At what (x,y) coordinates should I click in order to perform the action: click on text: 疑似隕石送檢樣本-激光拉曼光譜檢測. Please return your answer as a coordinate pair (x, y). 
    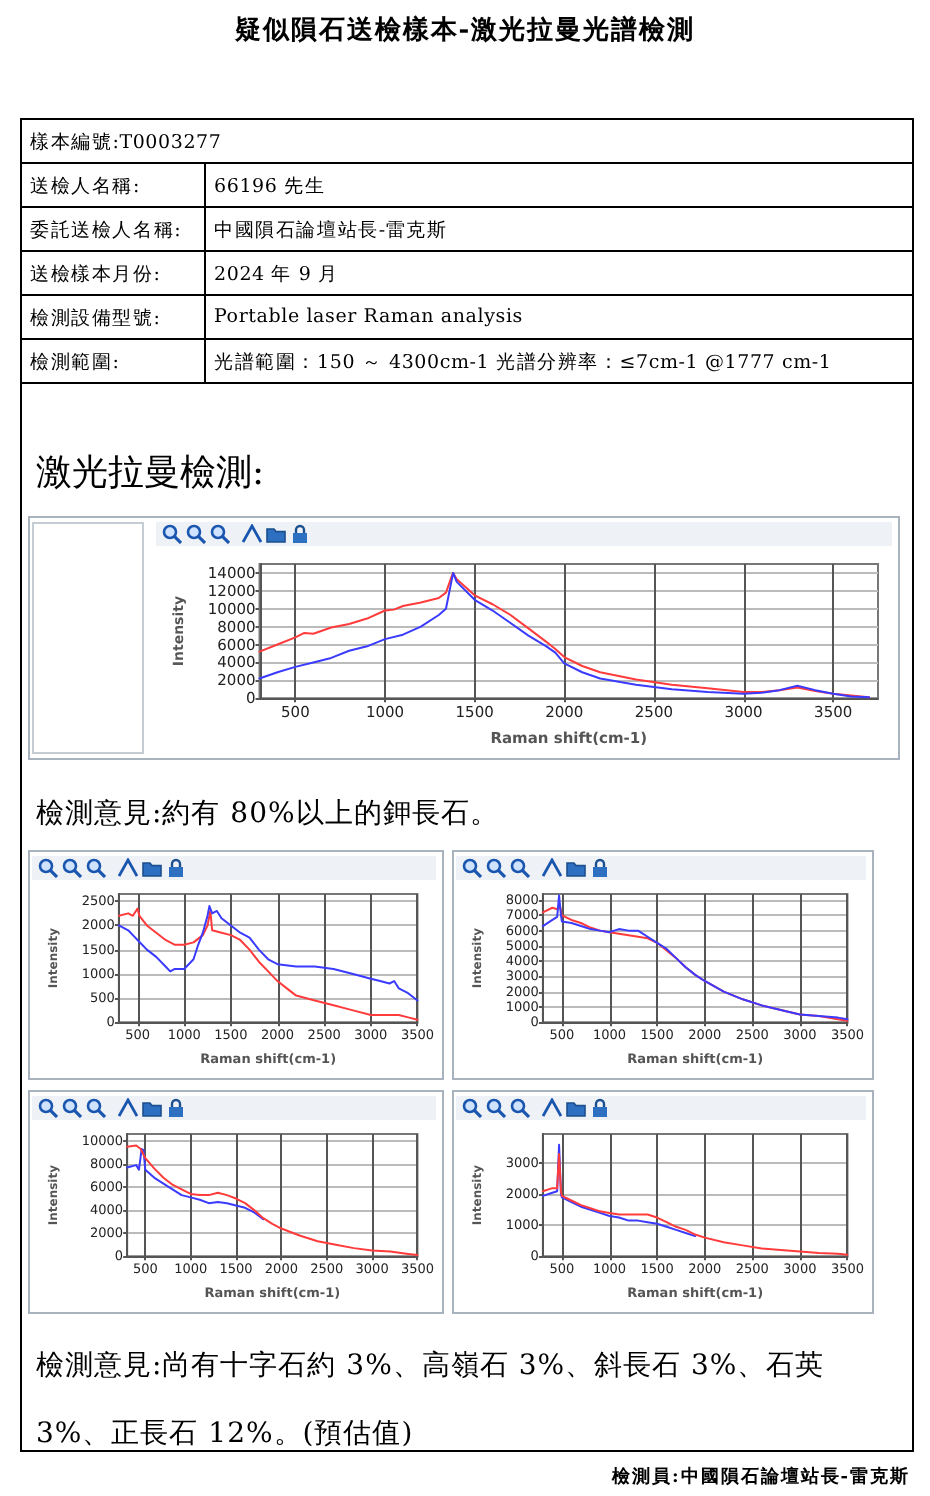
    Looking at the image, I should click on (465, 30).